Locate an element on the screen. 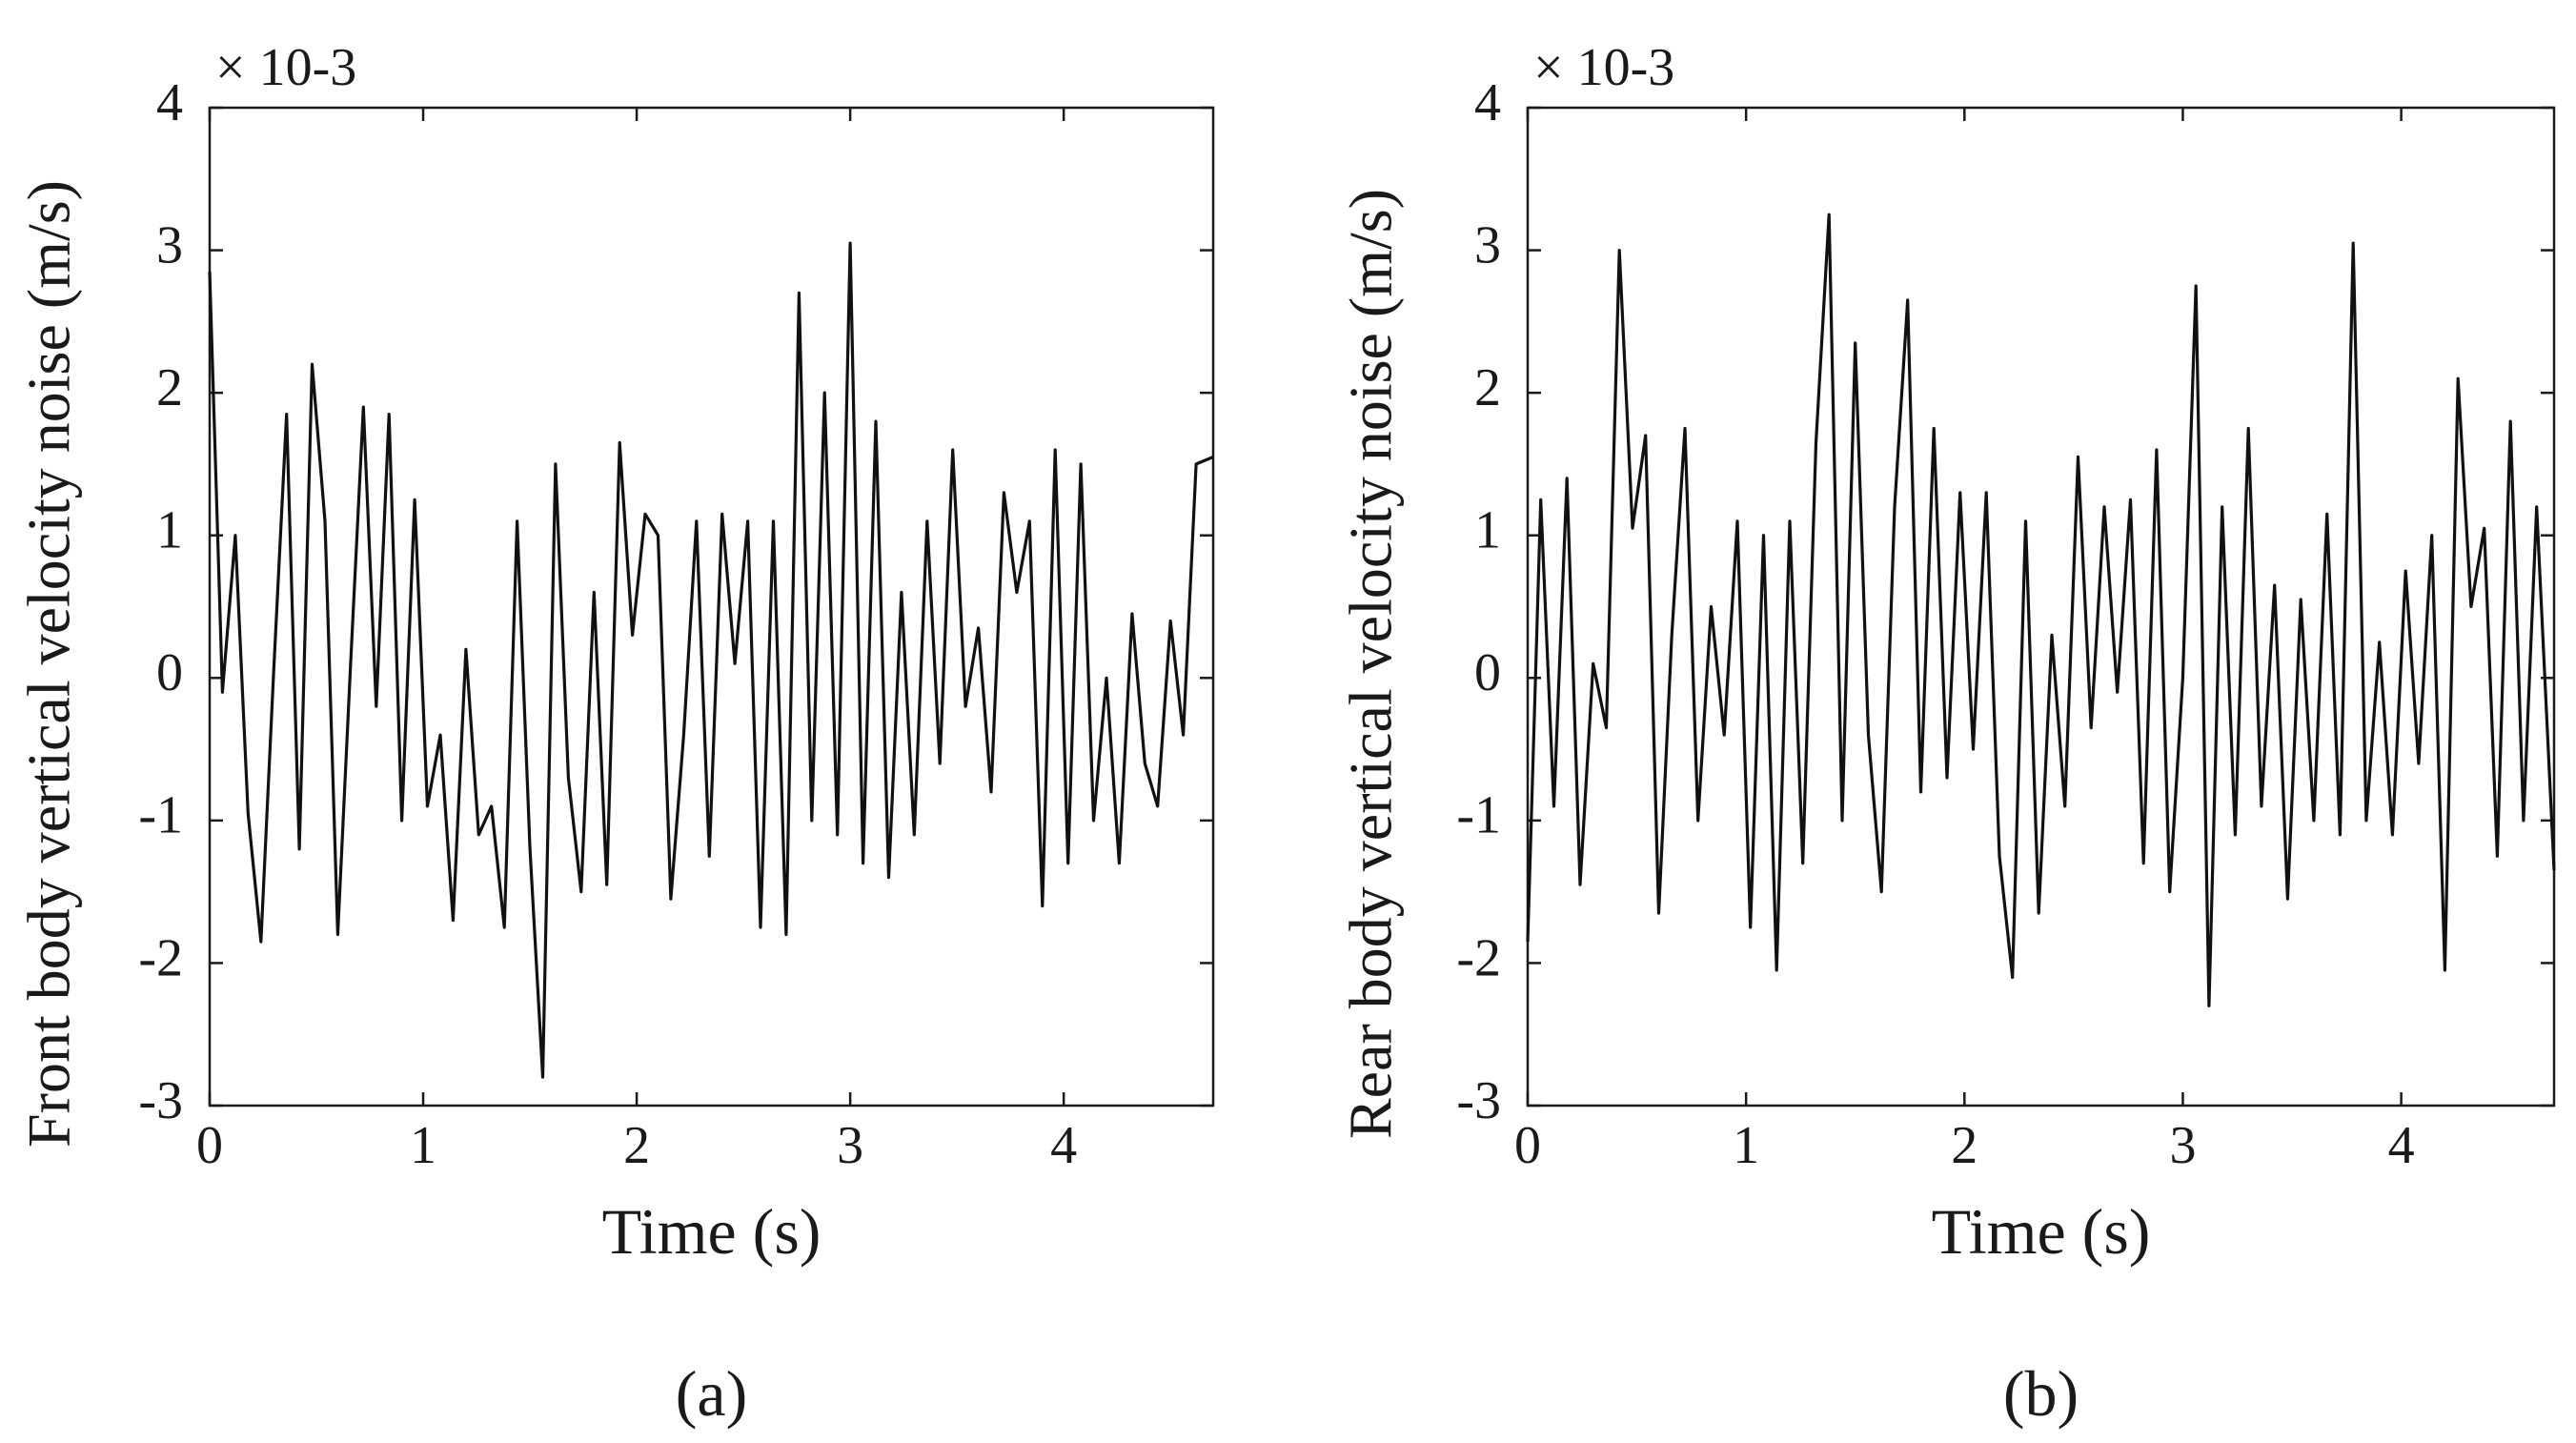  y-axis-label: Rear body vertical velocity noise (m/s) is located at coordinates (1371, 664).